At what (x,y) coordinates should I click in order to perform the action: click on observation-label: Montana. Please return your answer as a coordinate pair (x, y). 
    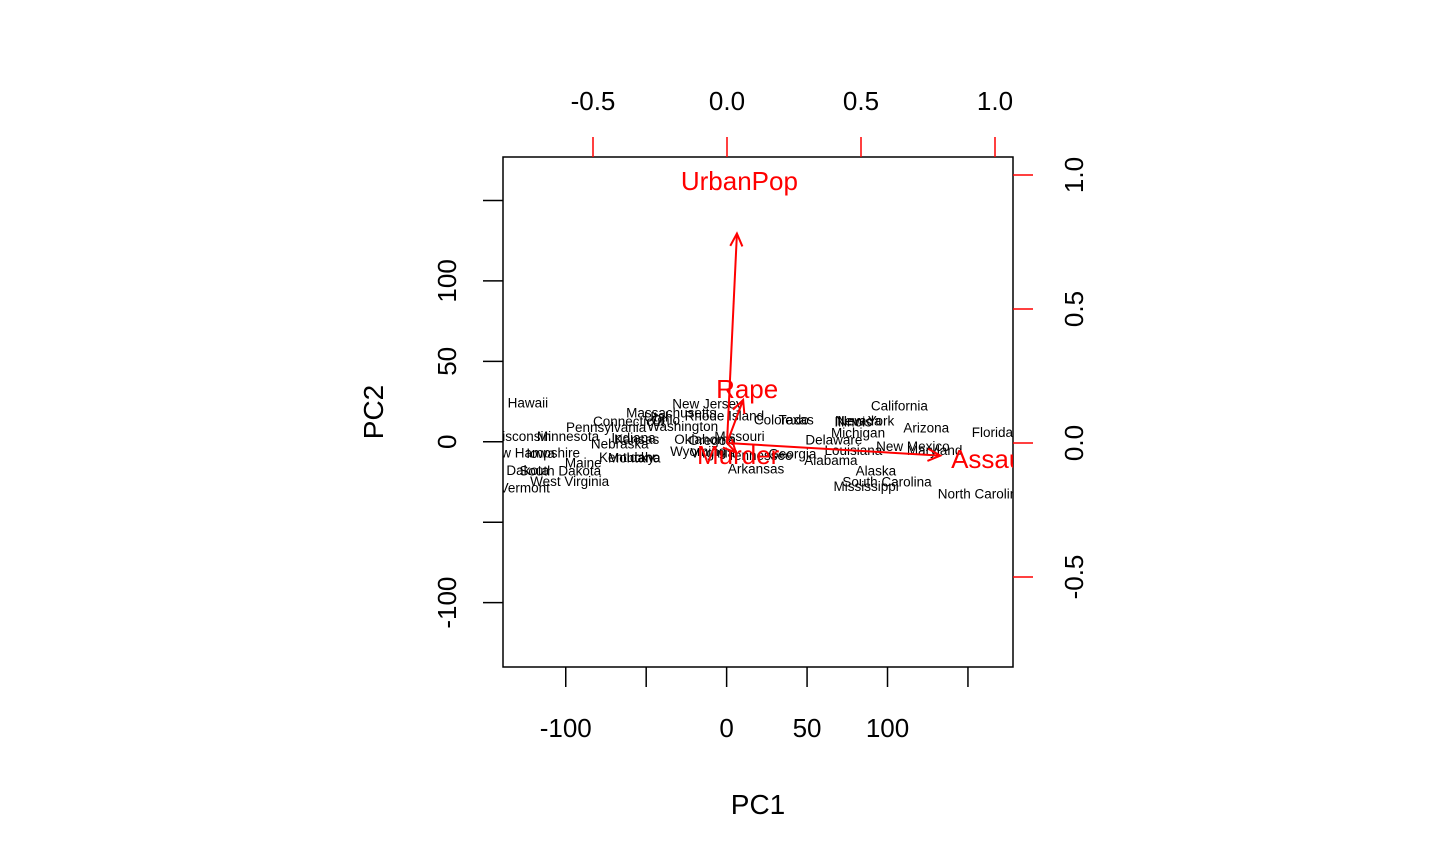
    Looking at the image, I should click on (634, 458).